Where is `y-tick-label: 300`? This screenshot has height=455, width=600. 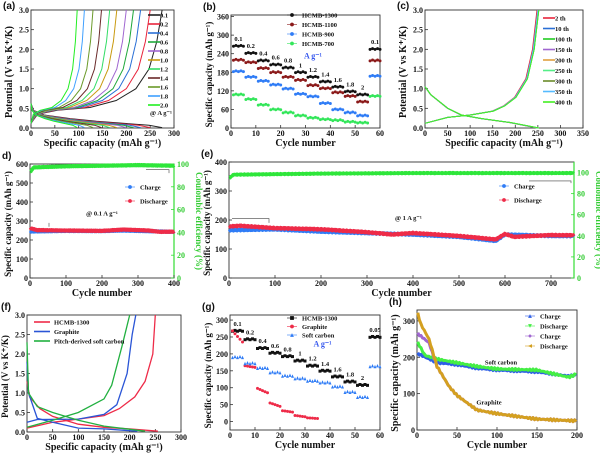 y-tick-label: 300 is located at coordinates (223, 35).